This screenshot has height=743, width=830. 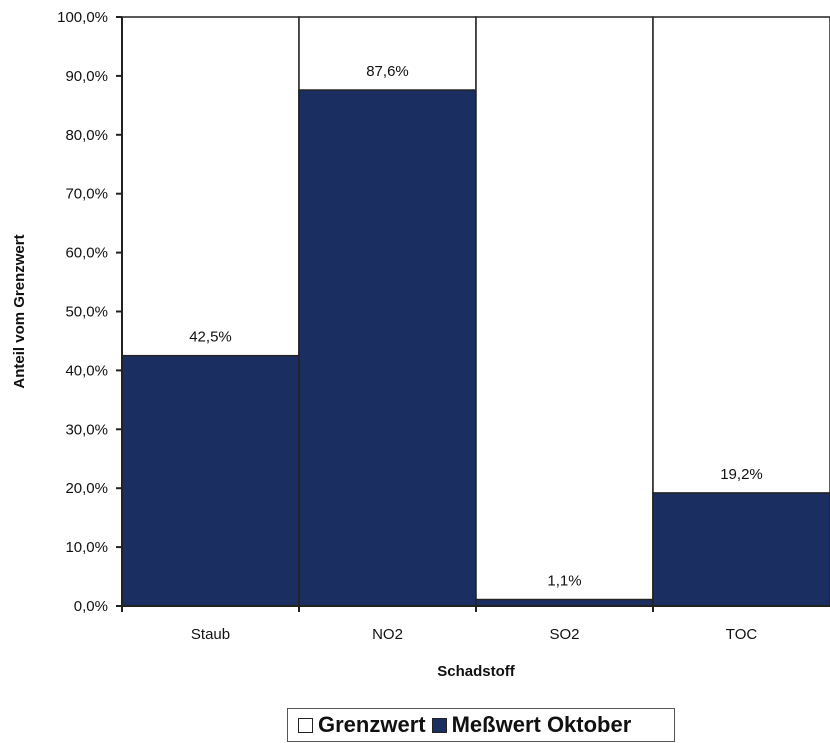 I want to click on y-tick-label: 10,0%, so click(x=86, y=547).